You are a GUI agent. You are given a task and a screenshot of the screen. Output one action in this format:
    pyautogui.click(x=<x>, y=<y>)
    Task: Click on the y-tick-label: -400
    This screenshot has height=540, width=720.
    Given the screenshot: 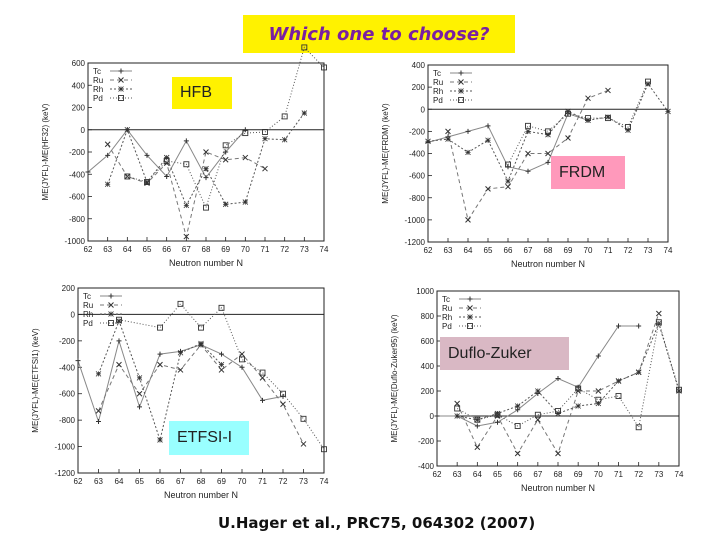 What is the action you would take?
    pyautogui.click(x=417, y=154)
    